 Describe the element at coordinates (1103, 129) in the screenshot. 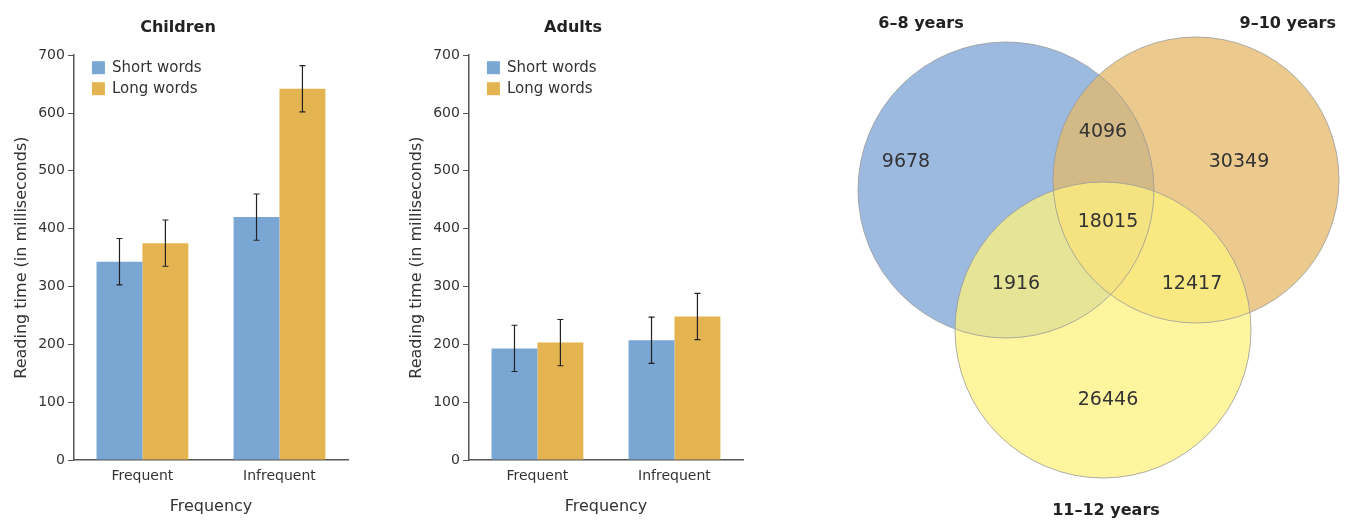

I see `text: 4096` at that location.